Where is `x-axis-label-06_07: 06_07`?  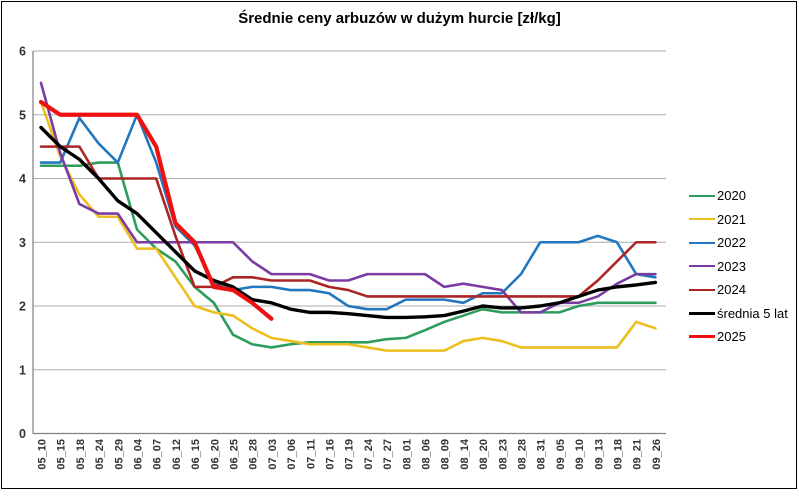
x-axis-label-06_07: 06_07 is located at coordinates (158, 454).